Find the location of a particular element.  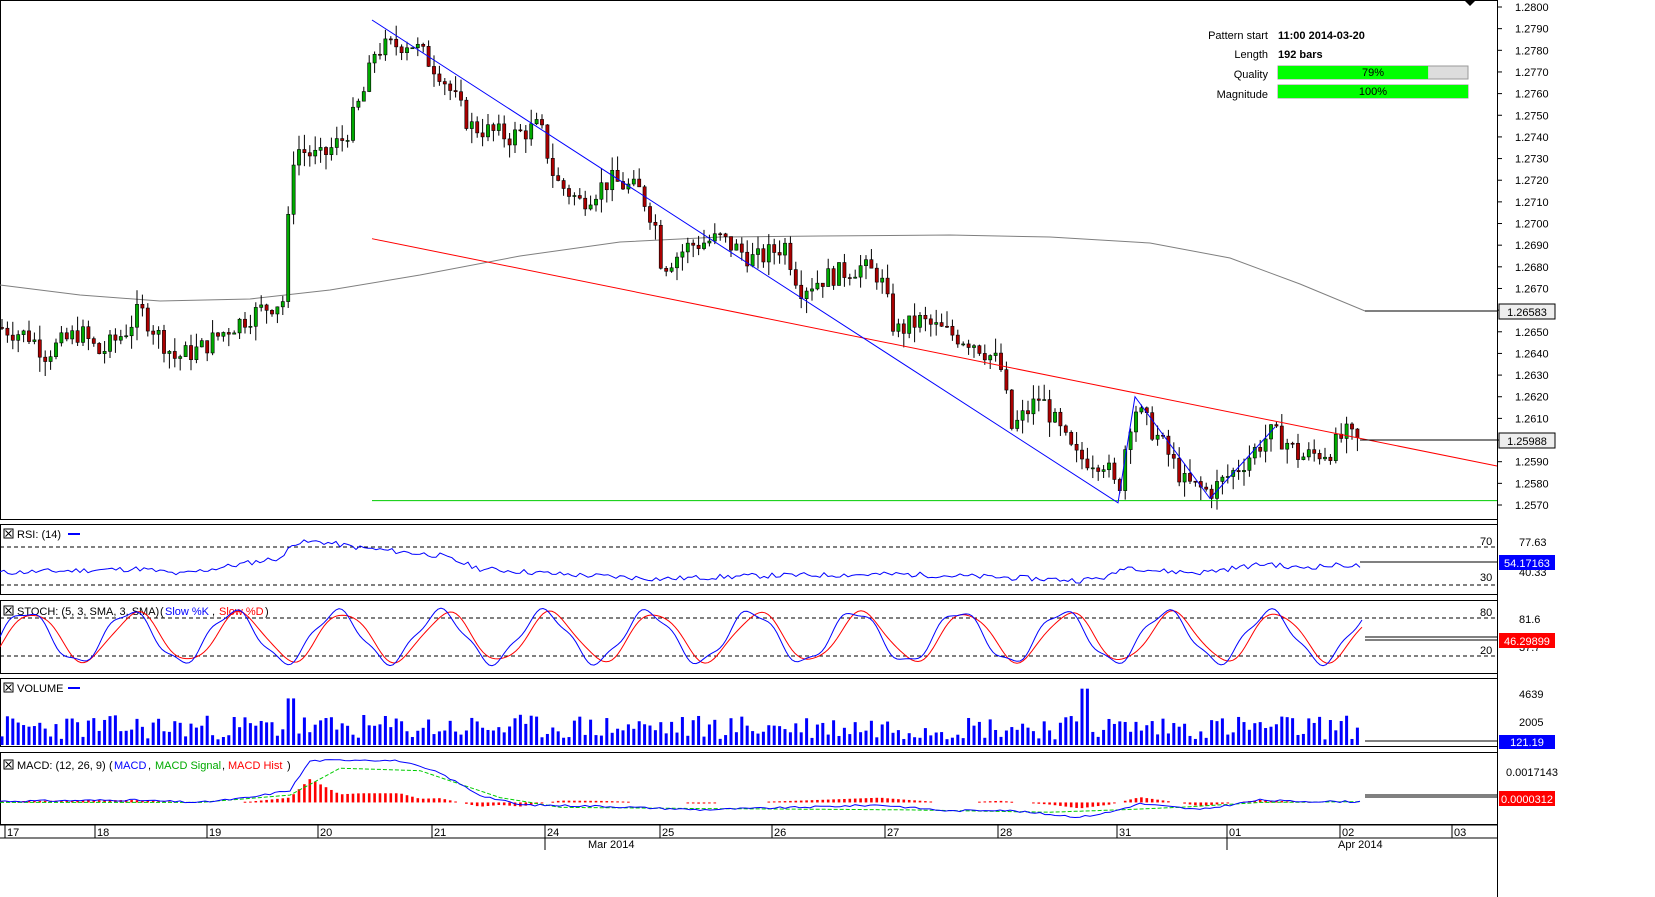

macd-hist-name: MACD Hist is located at coordinates (255, 766).